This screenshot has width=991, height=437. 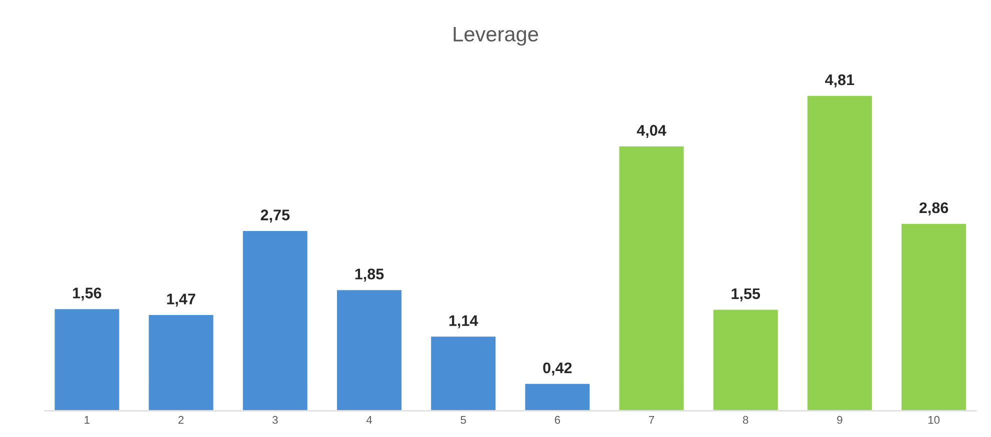 I want to click on data-label: 4,04, so click(x=651, y=131).